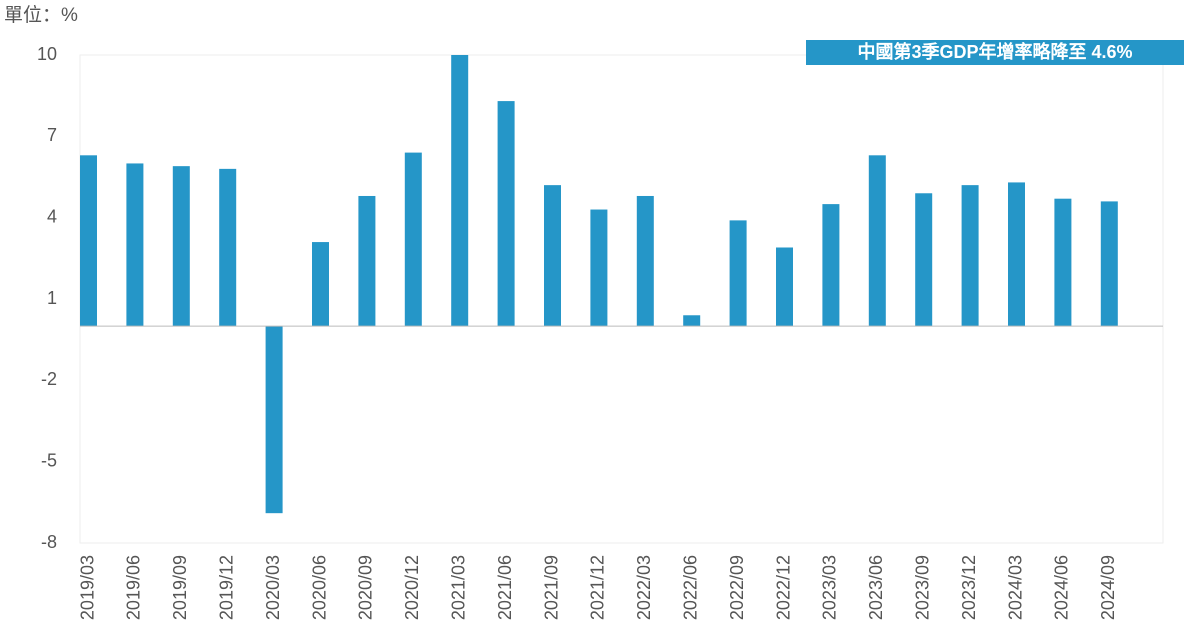 This screenshot has height=642, width=1190. I want to click on x-tick-label: 2021/06, so click(505, 587).